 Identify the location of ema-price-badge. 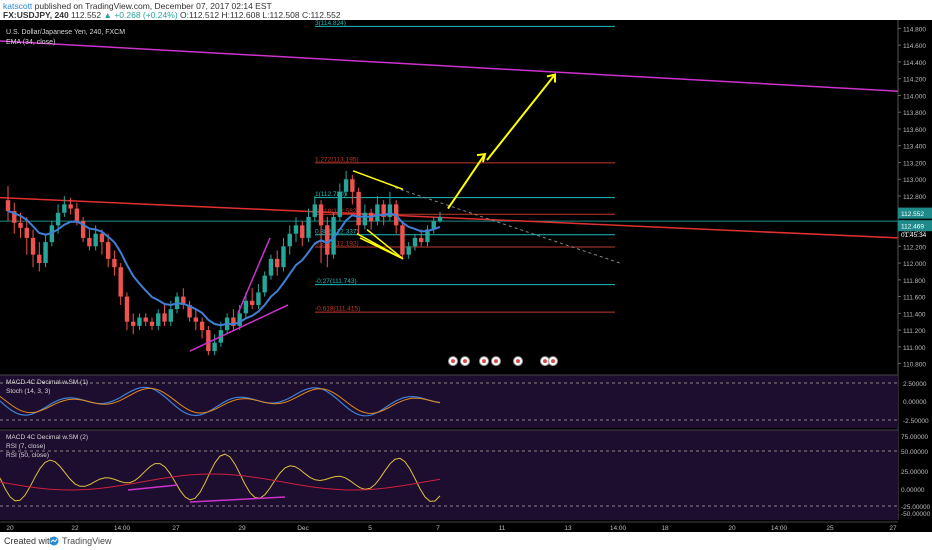
(915, 226).